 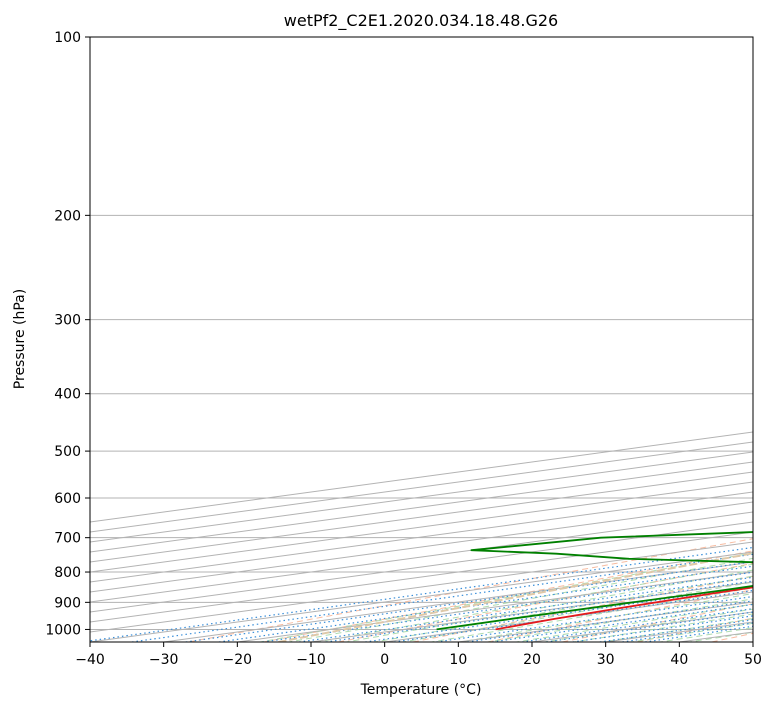 What do you see at coordinates (20, 339) in the screenshot?
I see `y-axis-title: Pressure (hPa)` at bounding box center [20, 339].